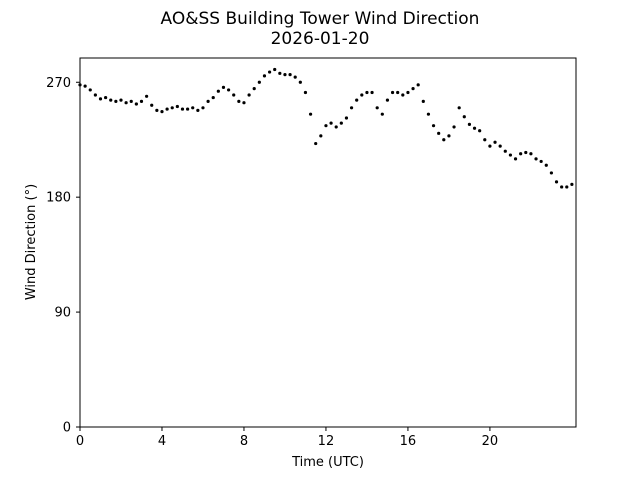 This screenshot has height=480, width=640. Describe the element at coordinates (326, 441) in the screenshot. I see `x-tick-label: 12` at that location.